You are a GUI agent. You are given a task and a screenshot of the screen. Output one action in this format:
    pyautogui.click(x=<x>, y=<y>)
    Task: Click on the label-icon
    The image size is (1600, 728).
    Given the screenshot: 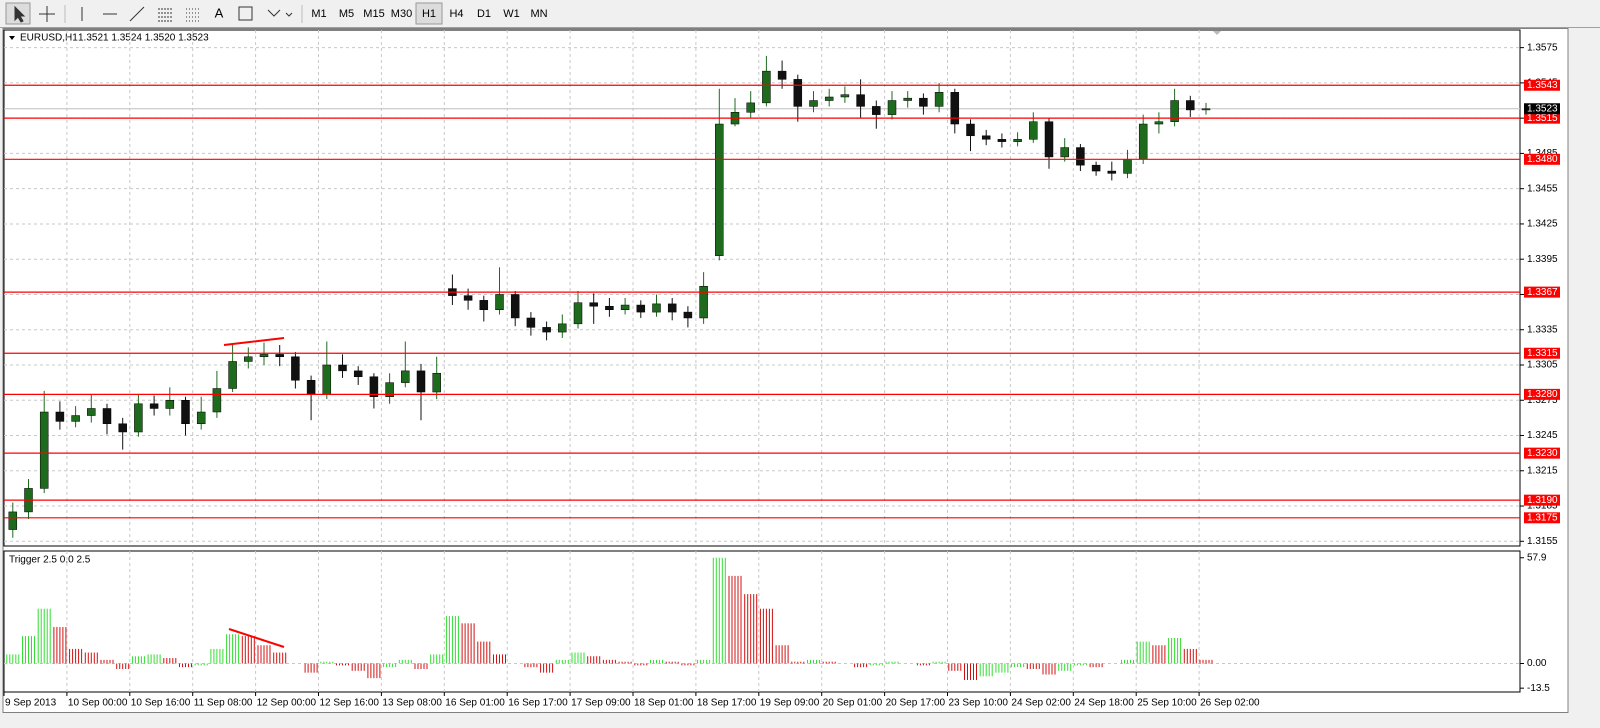 What is the action you would take?
    pyautogui.click(x=245, y=13)
    